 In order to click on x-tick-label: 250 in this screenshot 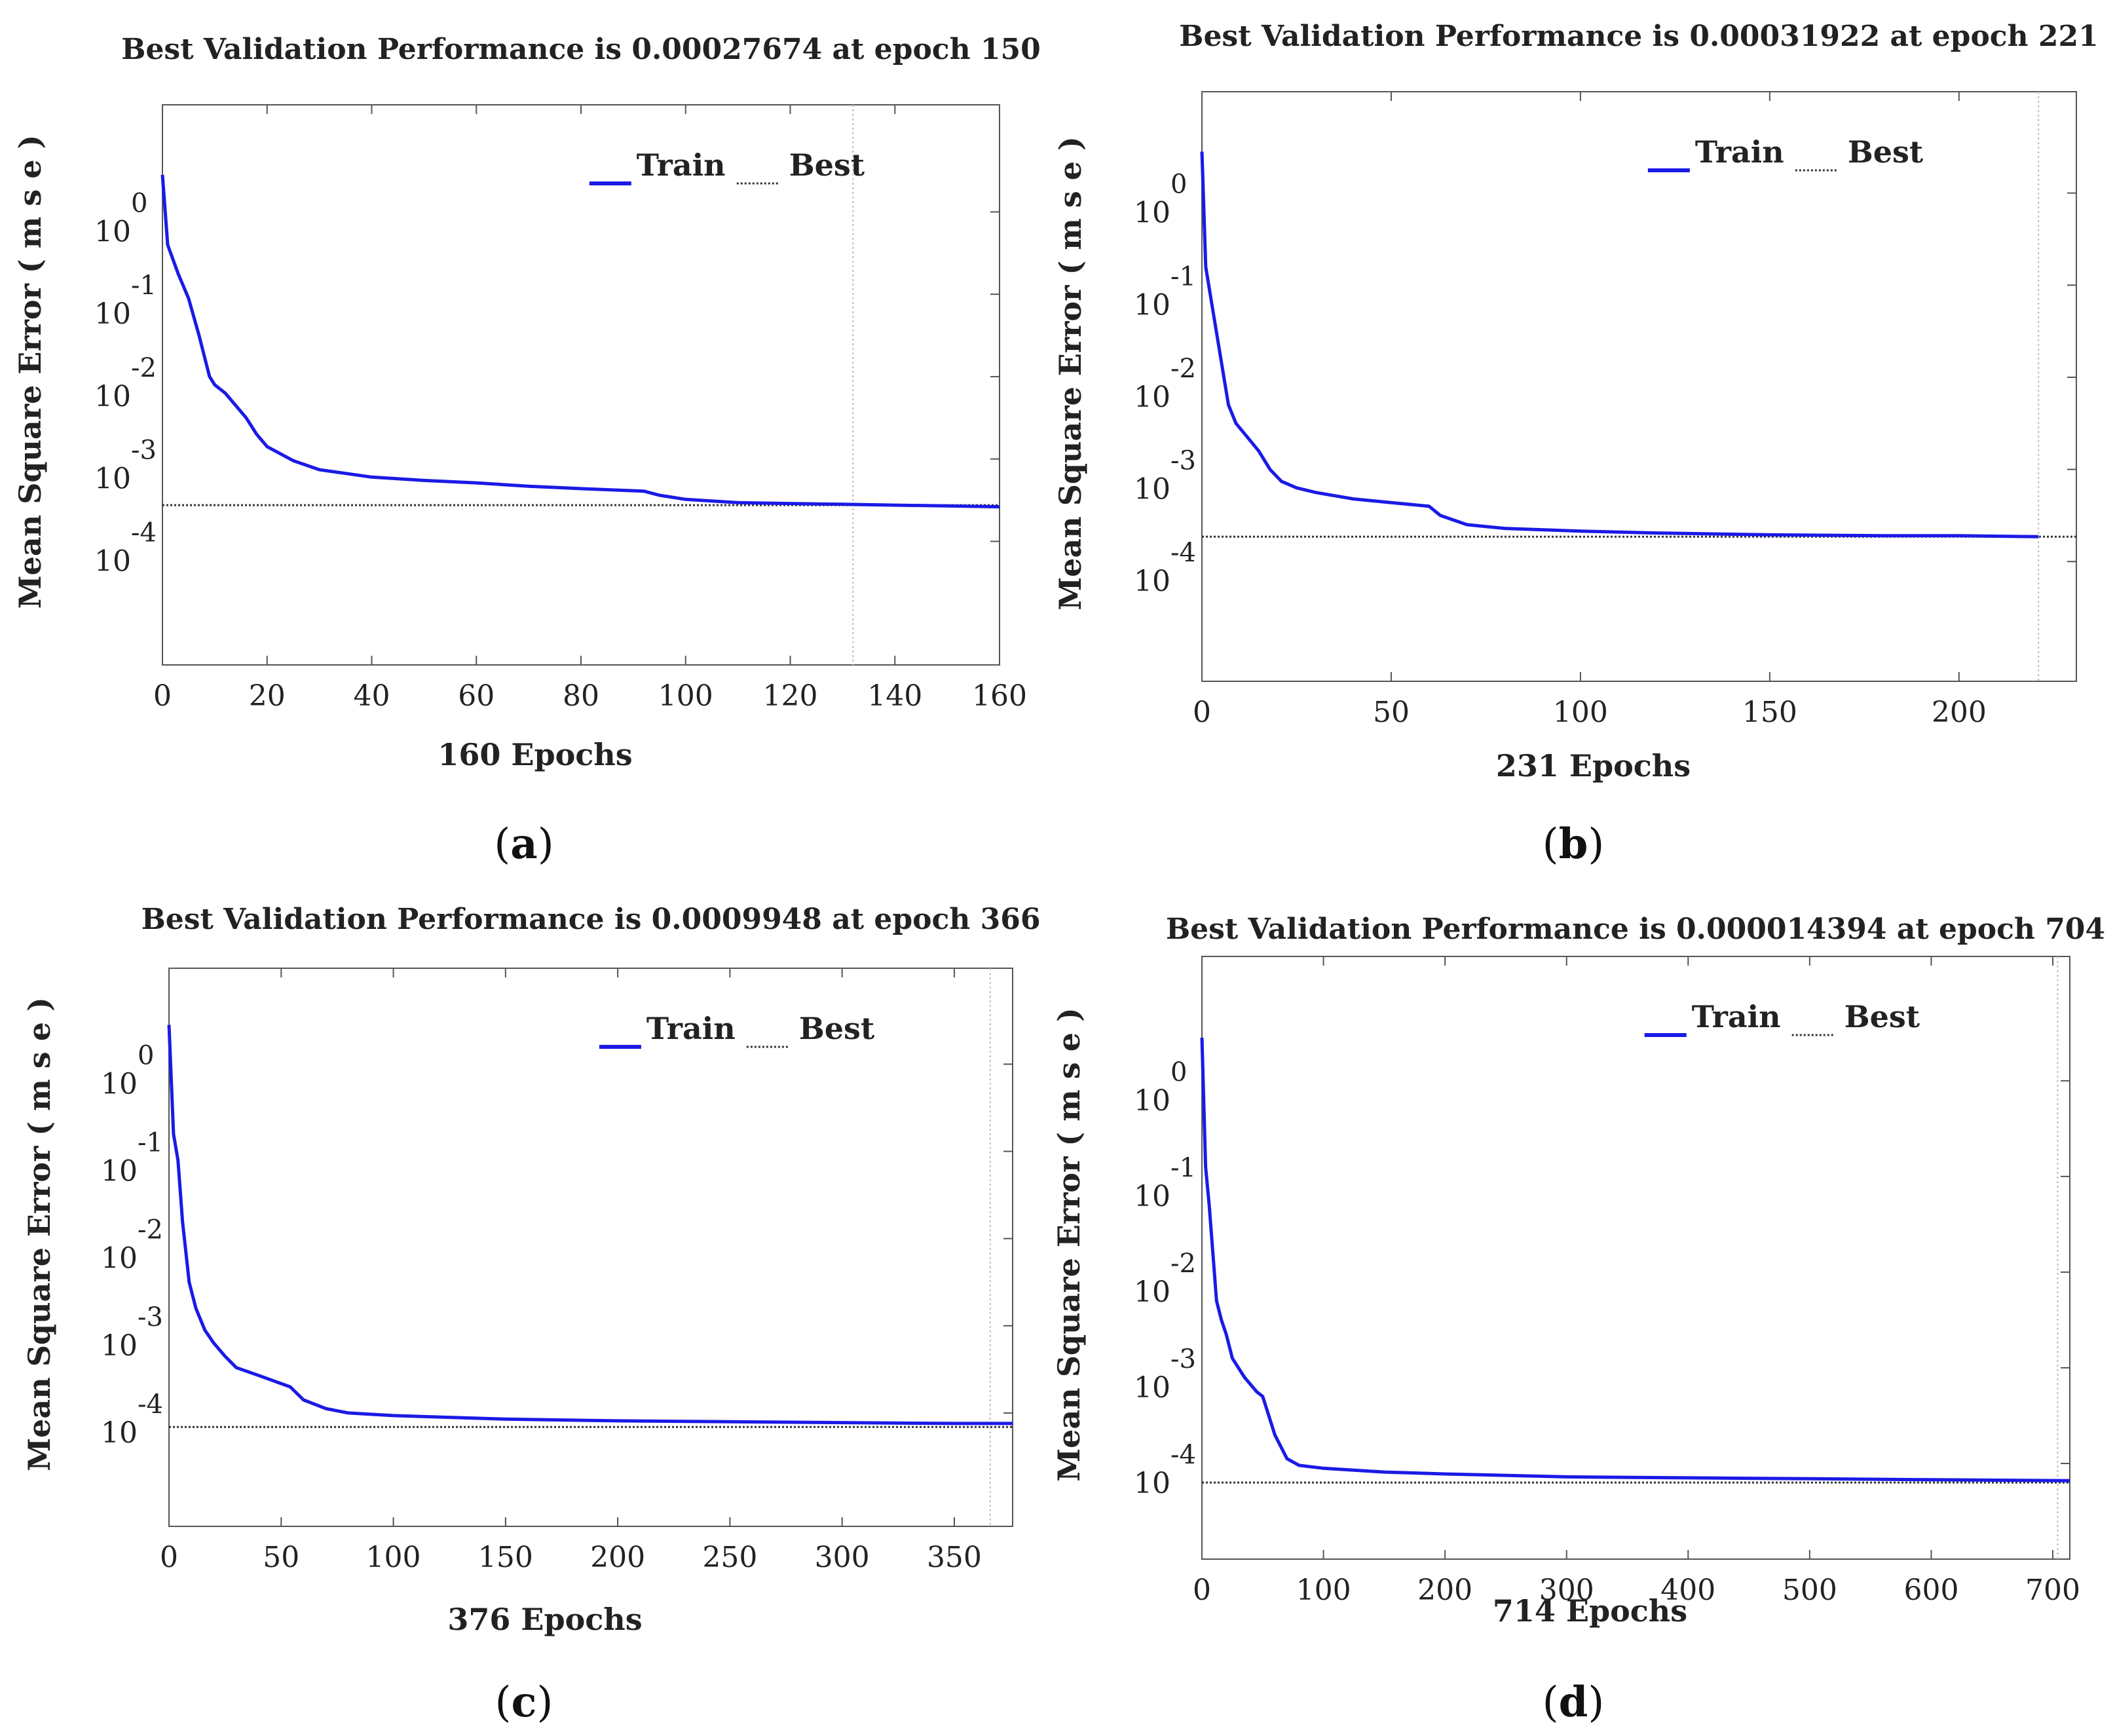, I will do `click(729, 1557)`.